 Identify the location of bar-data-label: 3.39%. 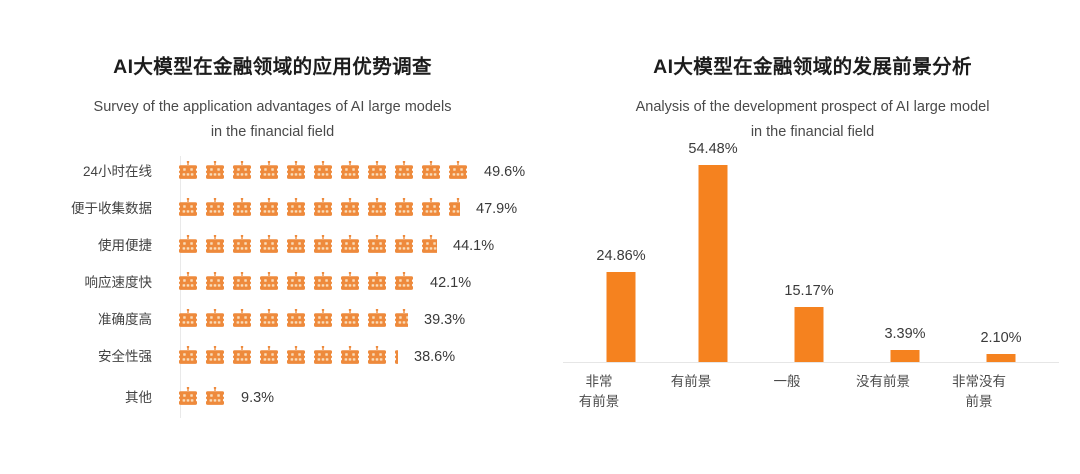
(905, 333).